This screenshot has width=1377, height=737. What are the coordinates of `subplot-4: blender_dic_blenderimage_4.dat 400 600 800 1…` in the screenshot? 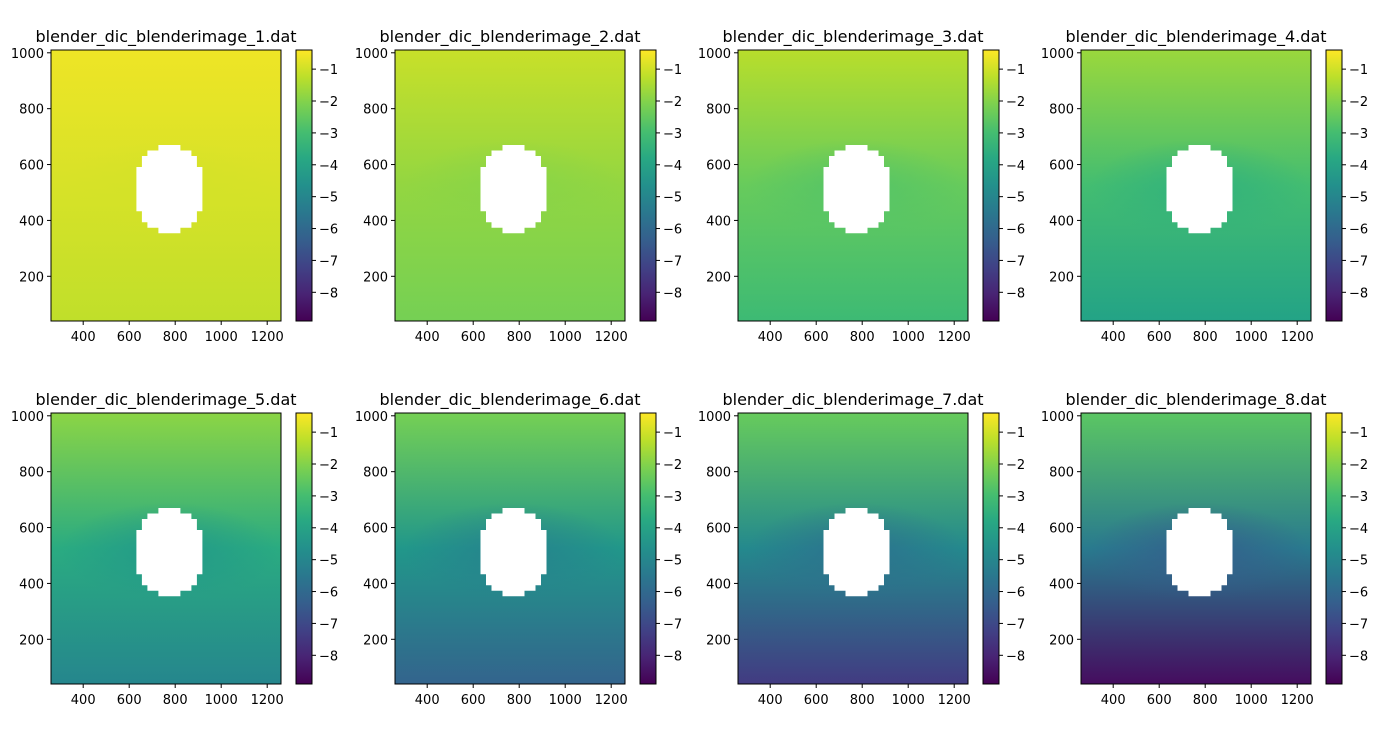 It's located at (1204, 186).